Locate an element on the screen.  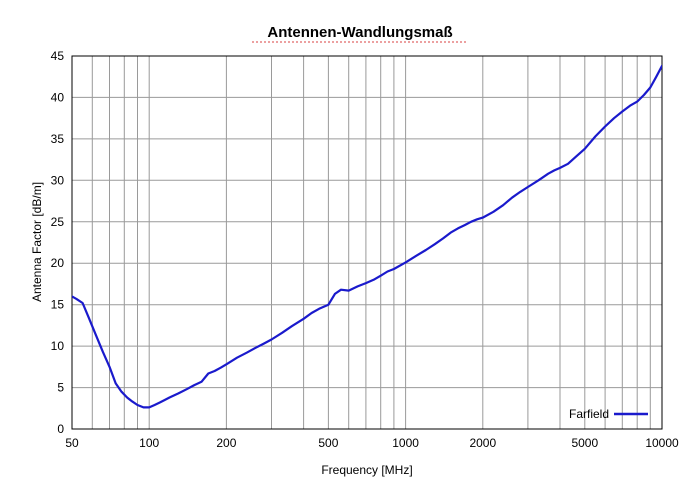
y-tick-label: 45 is located at coordinates (58, 56).